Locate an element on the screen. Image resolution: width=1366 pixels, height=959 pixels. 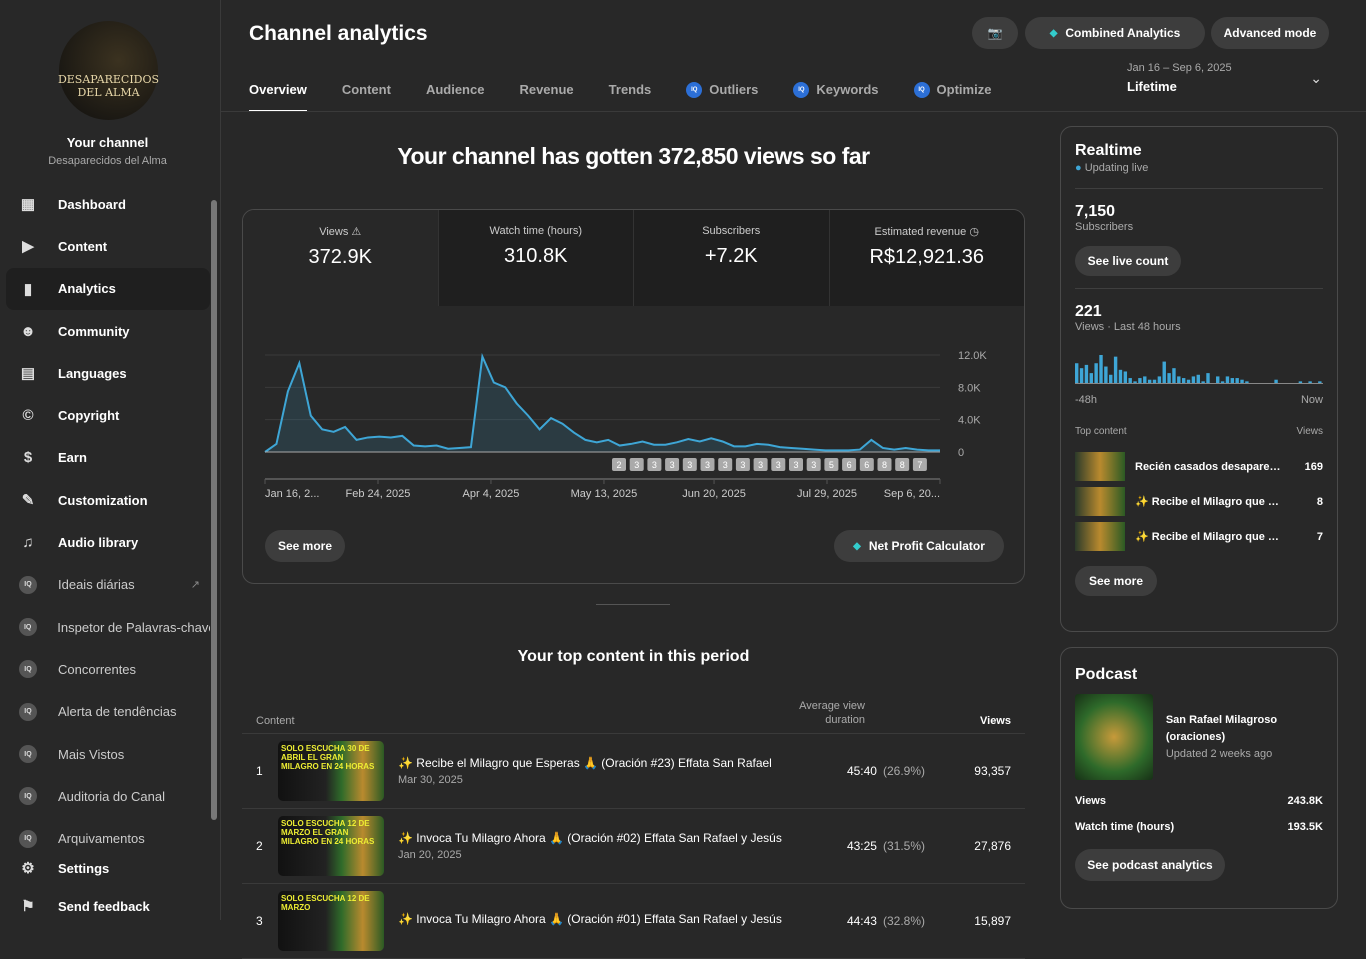
see-more-realtime-button: See more is located at coordinates (1116, 581).